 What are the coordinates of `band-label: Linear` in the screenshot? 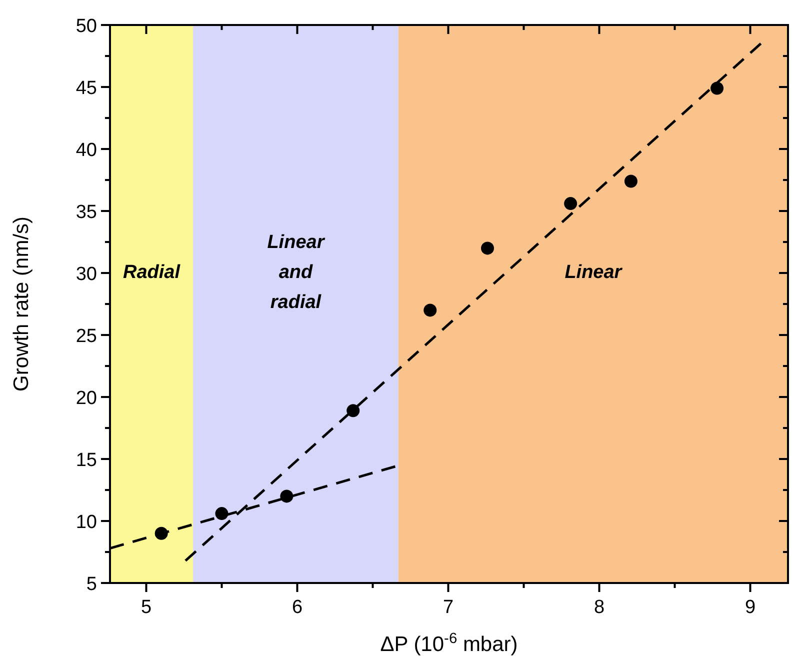 It's located at (594, 272).